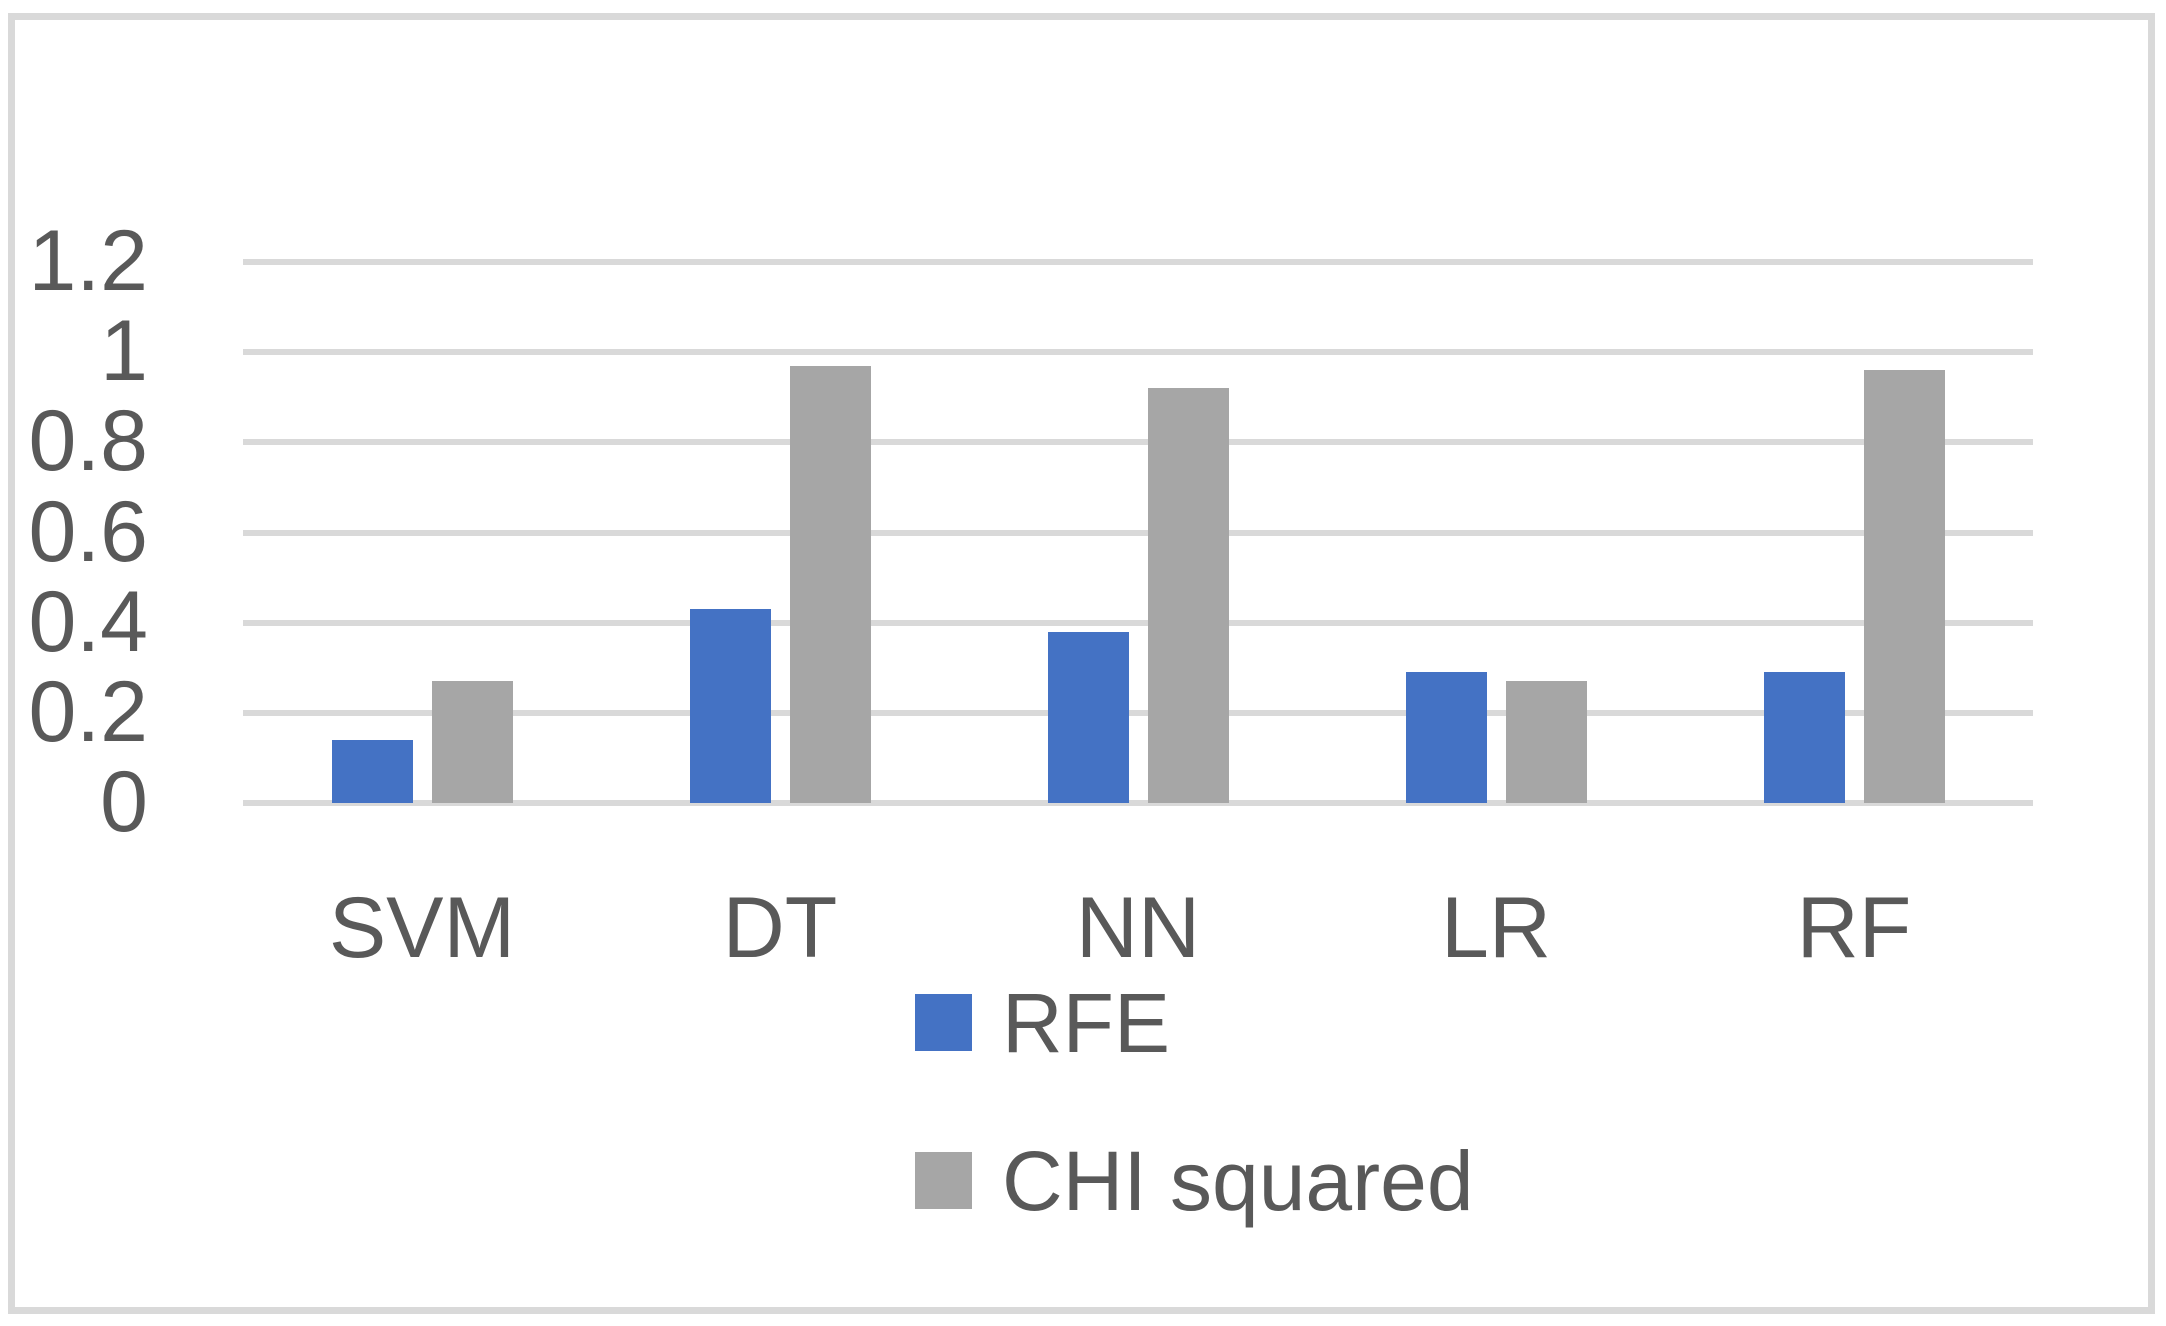  I want to click on gridline-0.2, so click(1138, 713).